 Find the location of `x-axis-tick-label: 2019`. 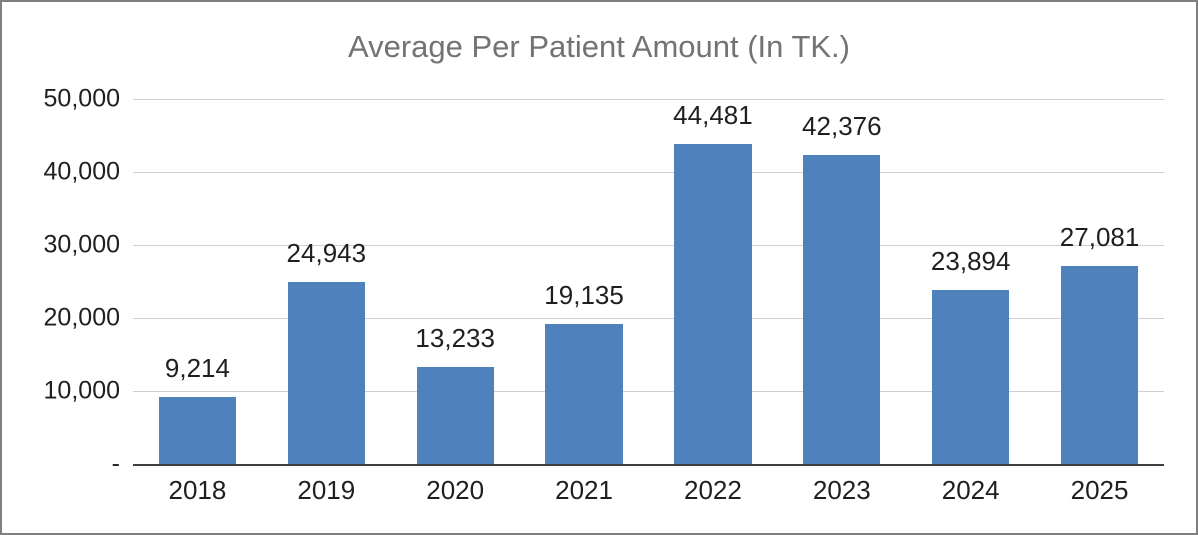

x-axis-tick-label: 2019 is located at coordinates (326, 490).